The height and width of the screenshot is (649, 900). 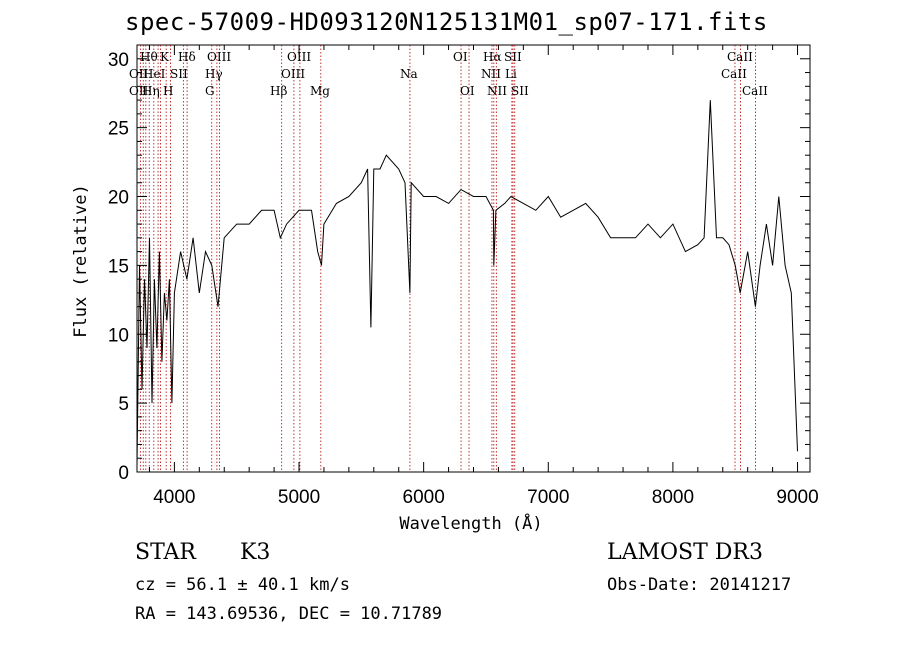 I want to click on spectral-line-label: Hβ, so click(x=278, y=91).